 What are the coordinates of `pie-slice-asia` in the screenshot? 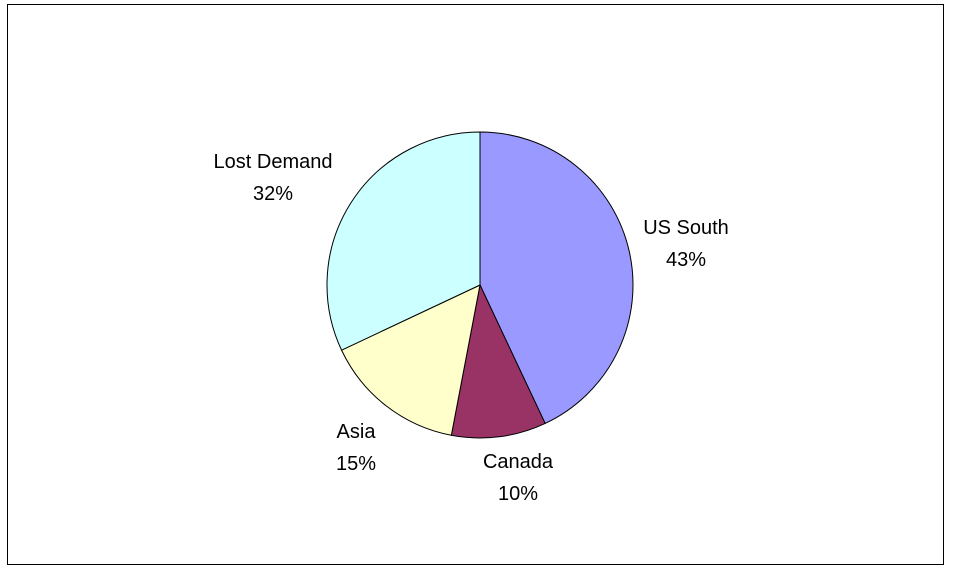 It's located at (410, 360).